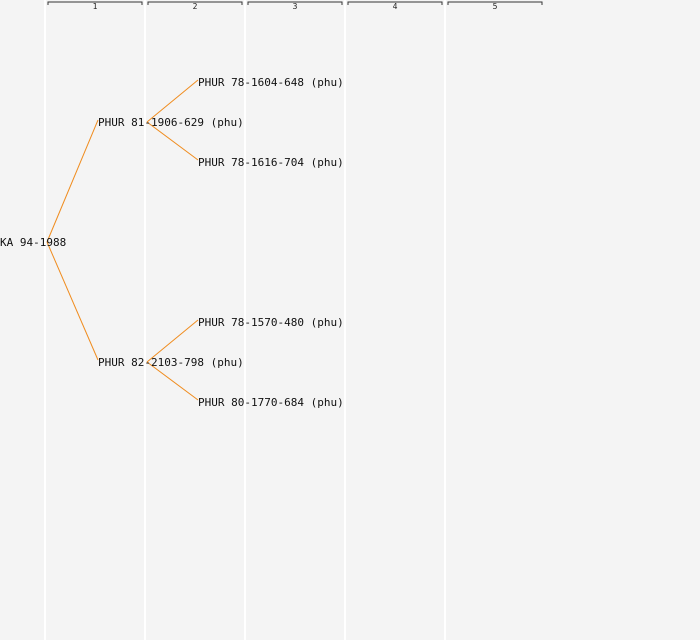  Describe the element at coordinates (172, 101) in the screenshot. I see `edge-p1-p1a` at that location.